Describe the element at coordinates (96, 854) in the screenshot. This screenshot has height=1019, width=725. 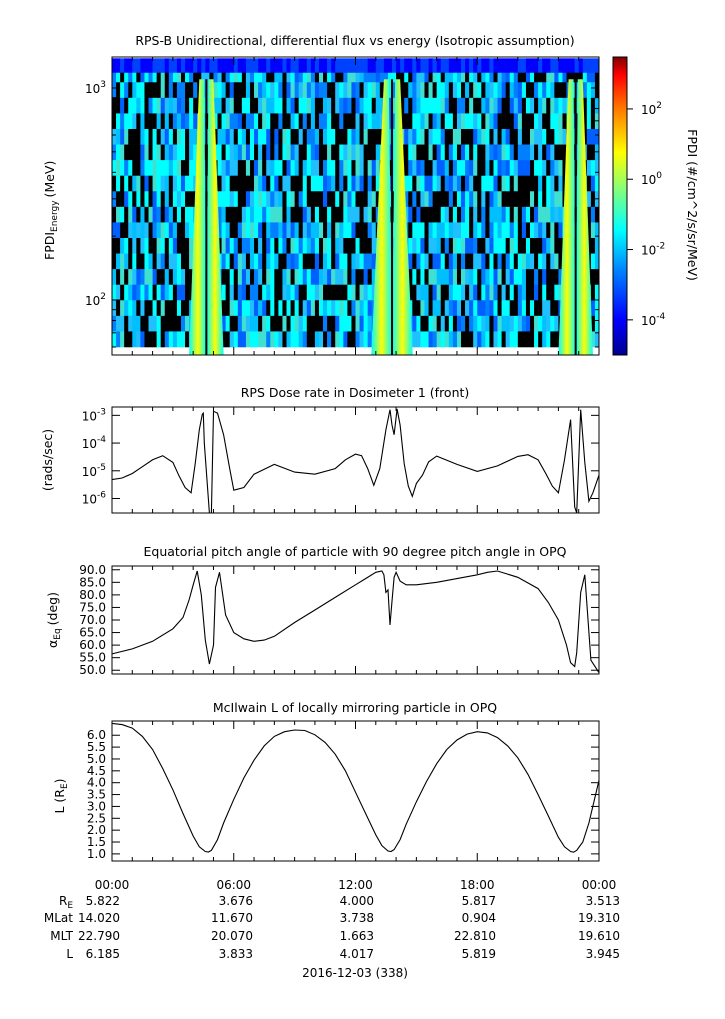
I see `y-tick-label: 1.0` at that location.